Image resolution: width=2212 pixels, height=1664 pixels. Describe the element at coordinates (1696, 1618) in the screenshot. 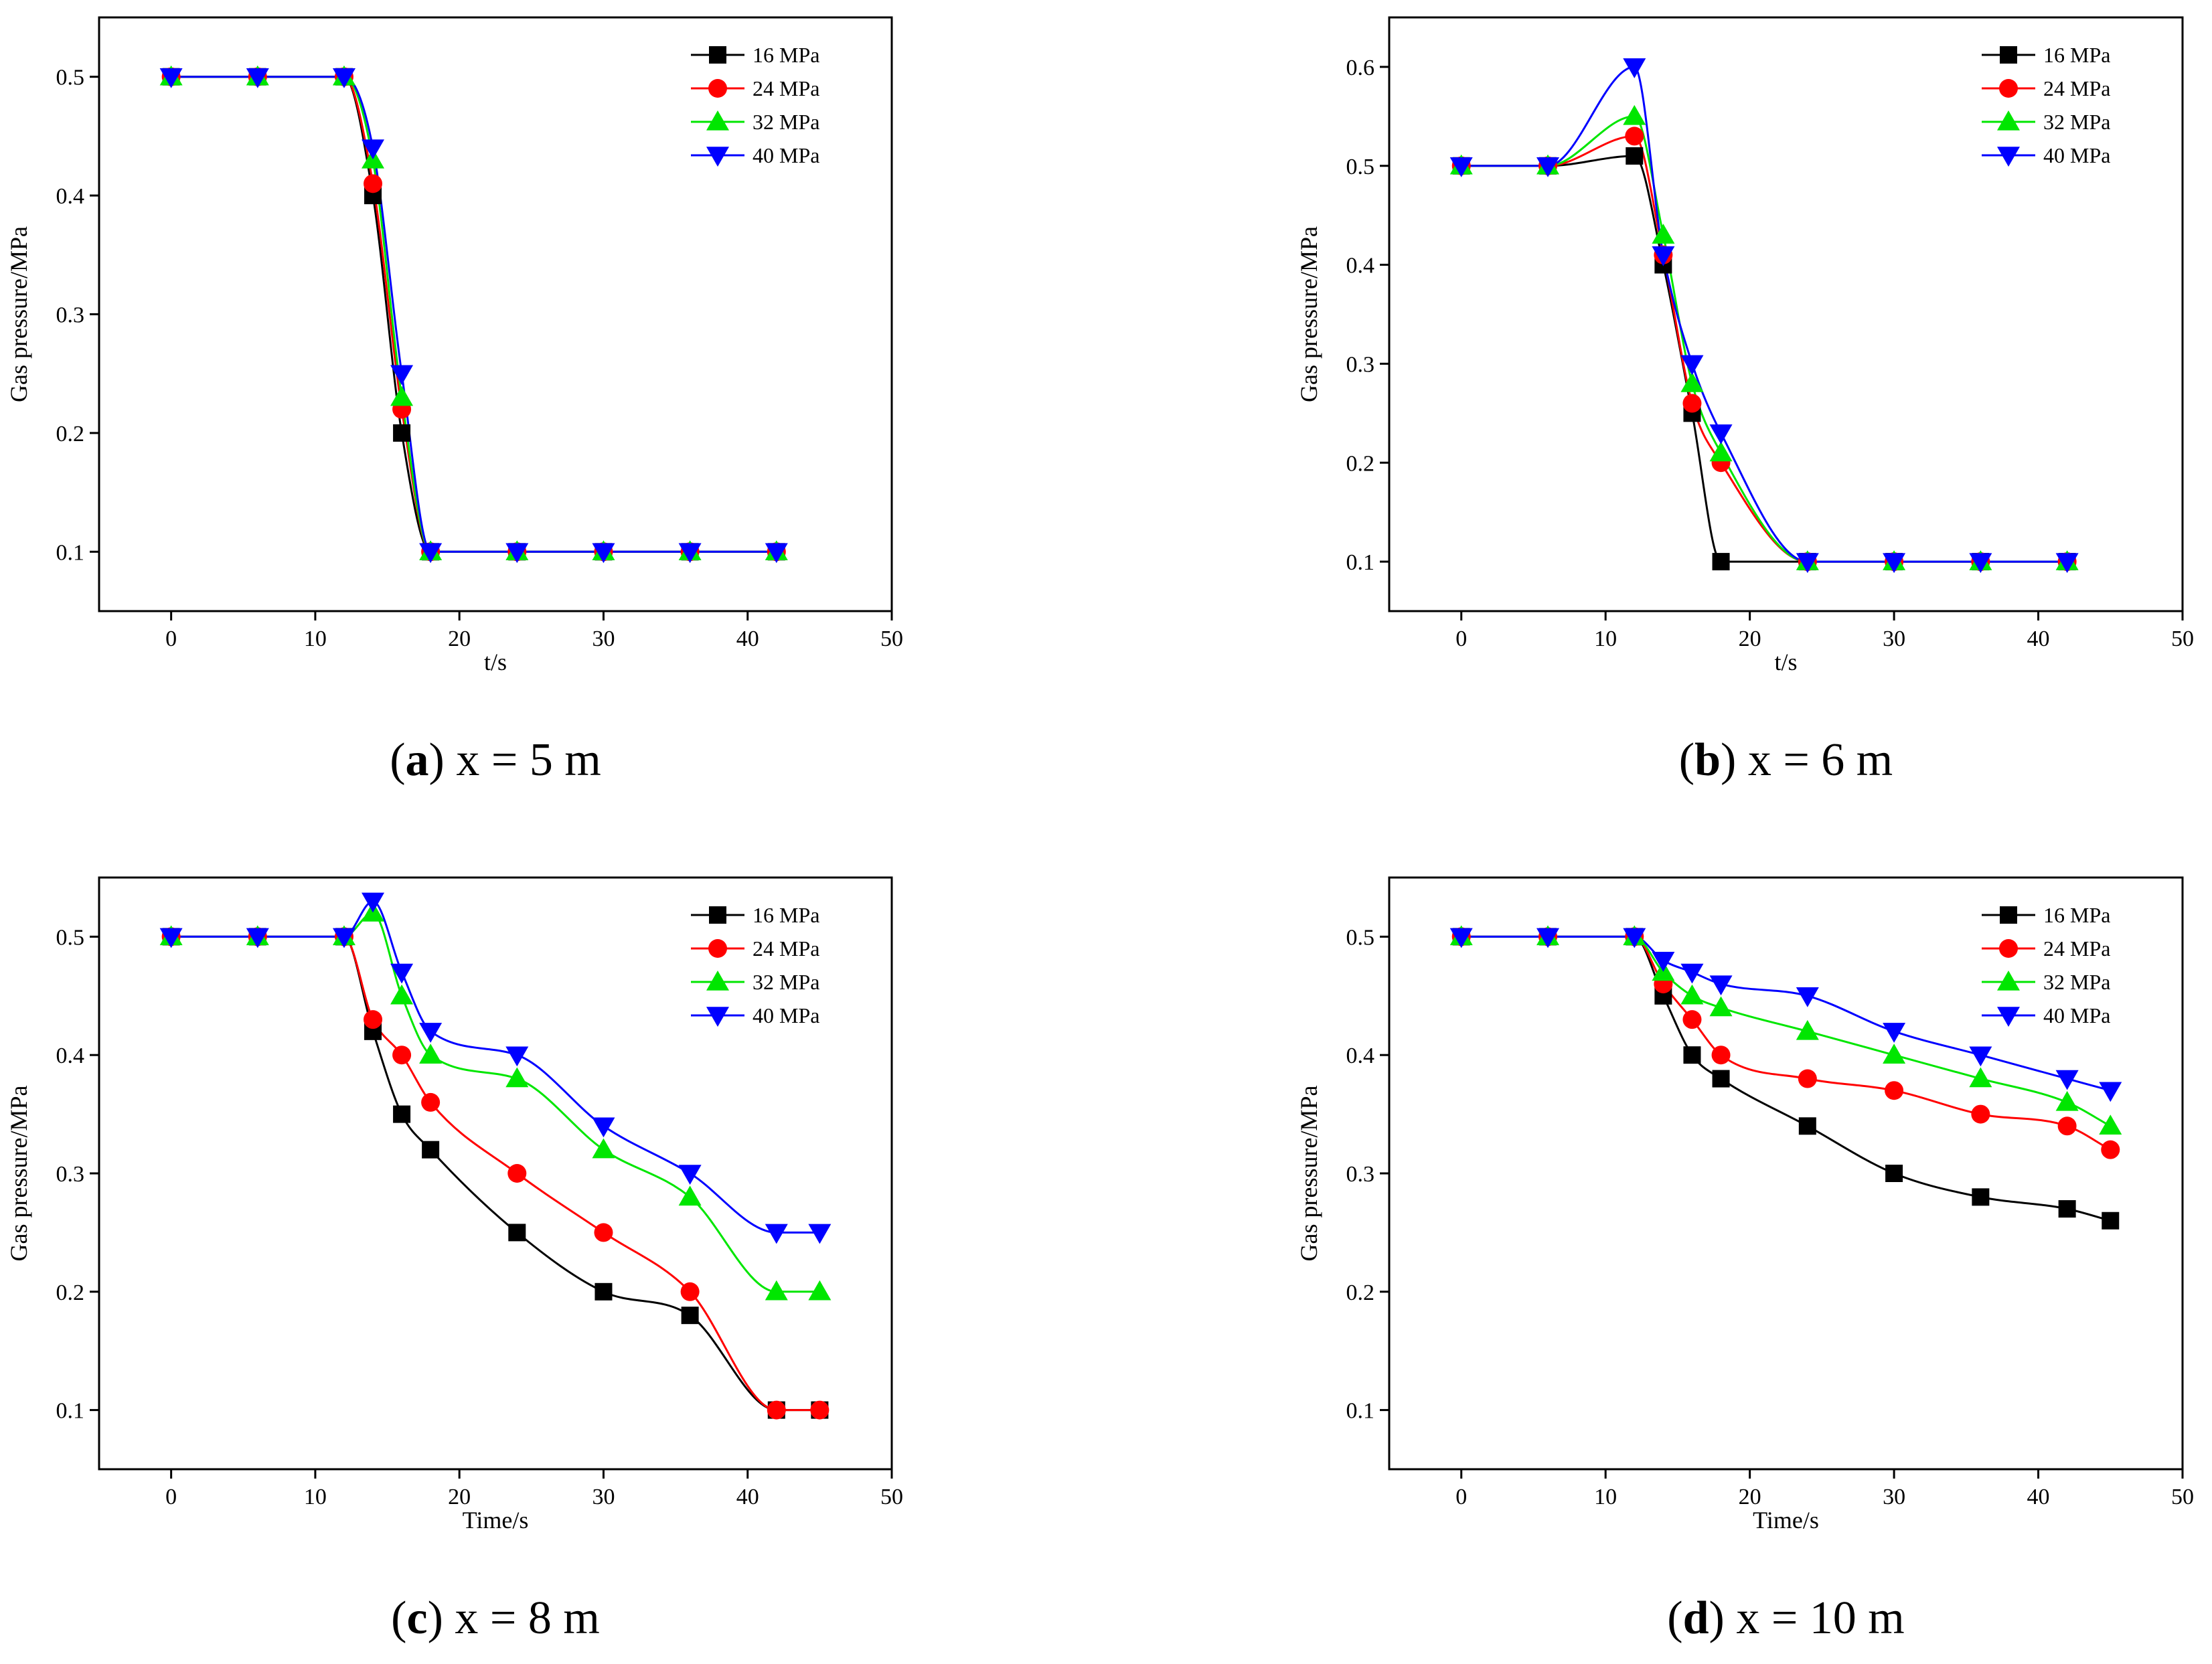

I see `caption-letter: d` at that location.